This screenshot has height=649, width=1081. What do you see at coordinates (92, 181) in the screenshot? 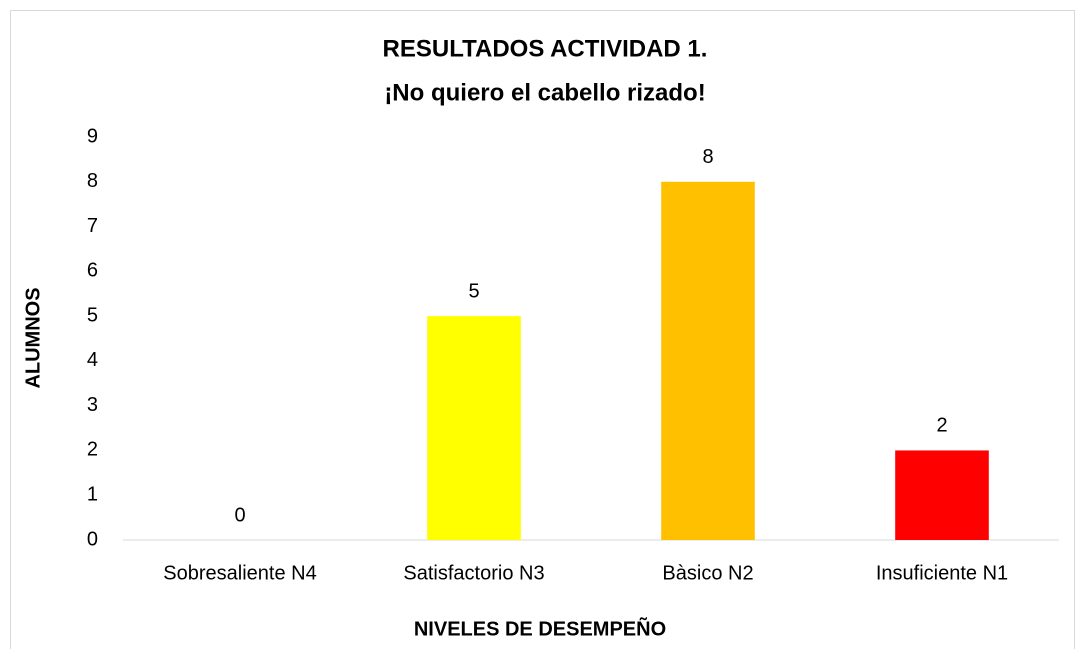
I see `y-tick-label: 8` at bounding box center [92, 181].